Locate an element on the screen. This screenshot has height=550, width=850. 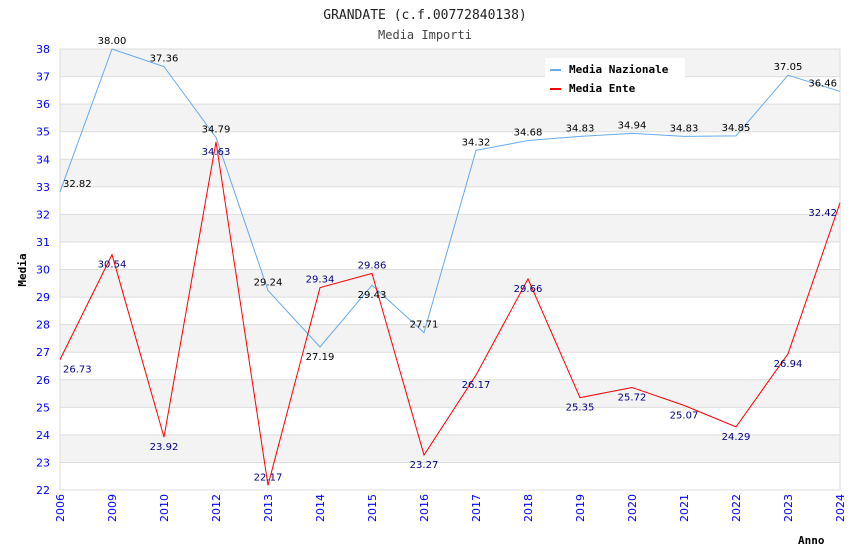
data-label: 27.19 is located at coordinates (320, 357).